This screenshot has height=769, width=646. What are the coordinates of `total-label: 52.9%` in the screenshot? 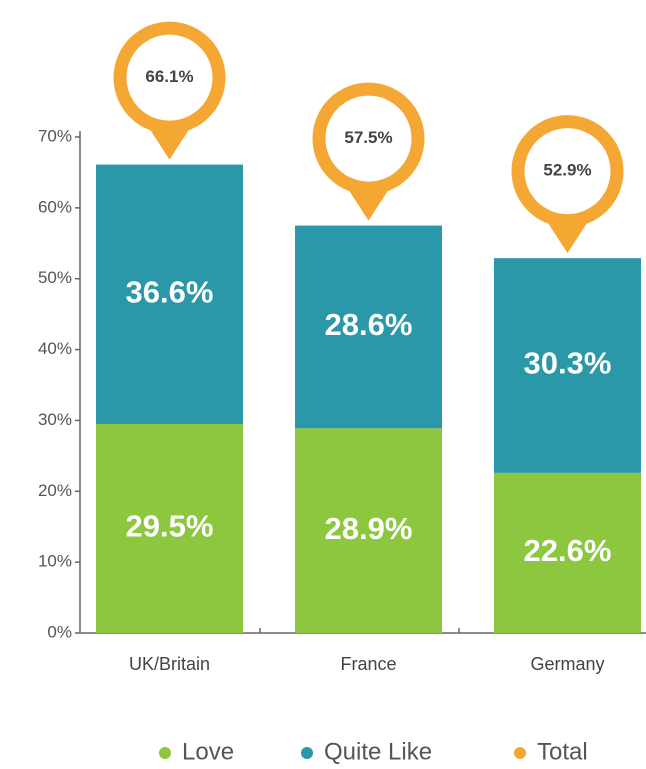 It's located at (567, 170).